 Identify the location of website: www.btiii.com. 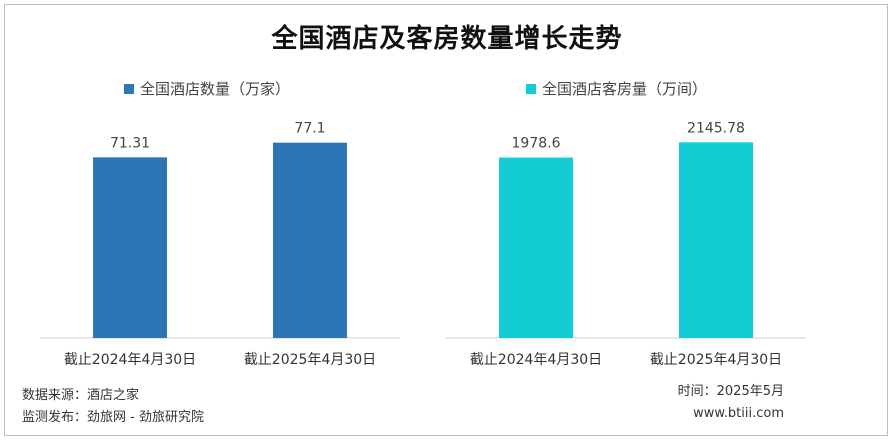
(738, 413).